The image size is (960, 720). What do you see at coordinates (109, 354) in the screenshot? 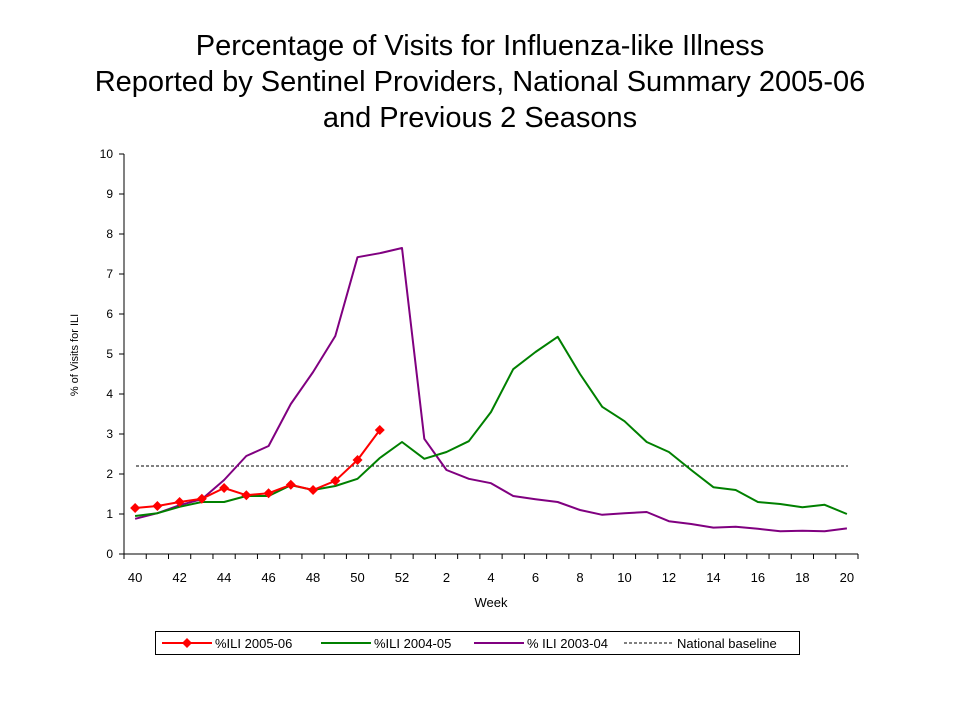
I see `y-tick-label: 5` at bounding box center [109, 354].